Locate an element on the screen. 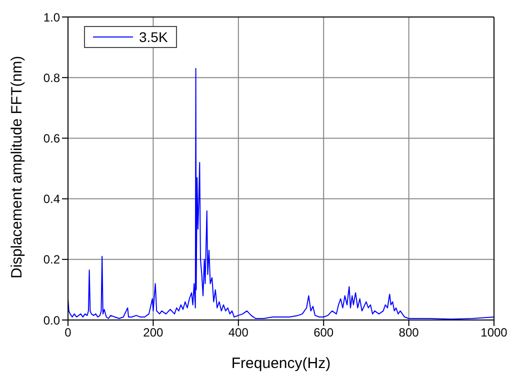 The width and height of the screenshot is (519, 383). x-tick-label: 400 is located at coordinates (238, 333).